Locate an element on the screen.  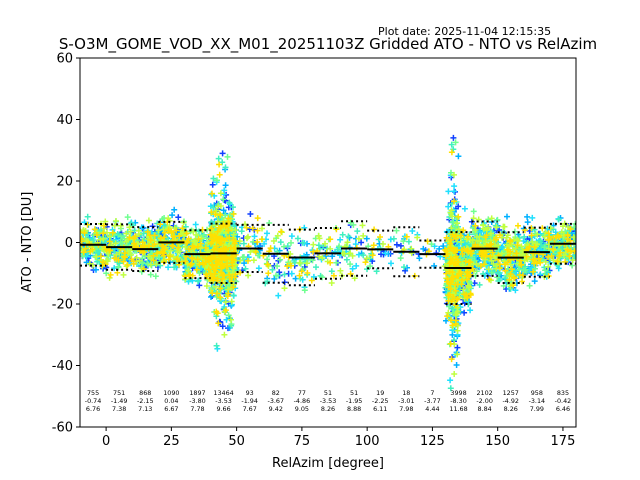
bin-count-label: 751 is located at coordinates (119, 393).